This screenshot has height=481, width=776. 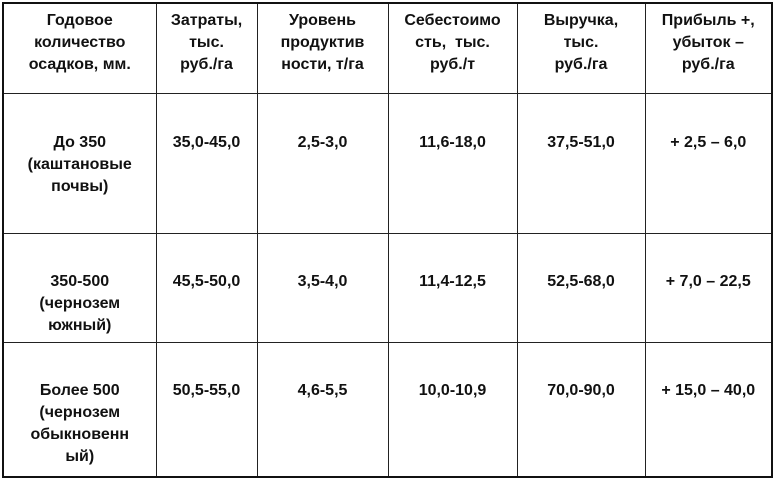 What do you see at coordinates (322, 287) in the screenshot?
I see `cell-yield: 3,5-4,0` at bounding box center [322, 287].